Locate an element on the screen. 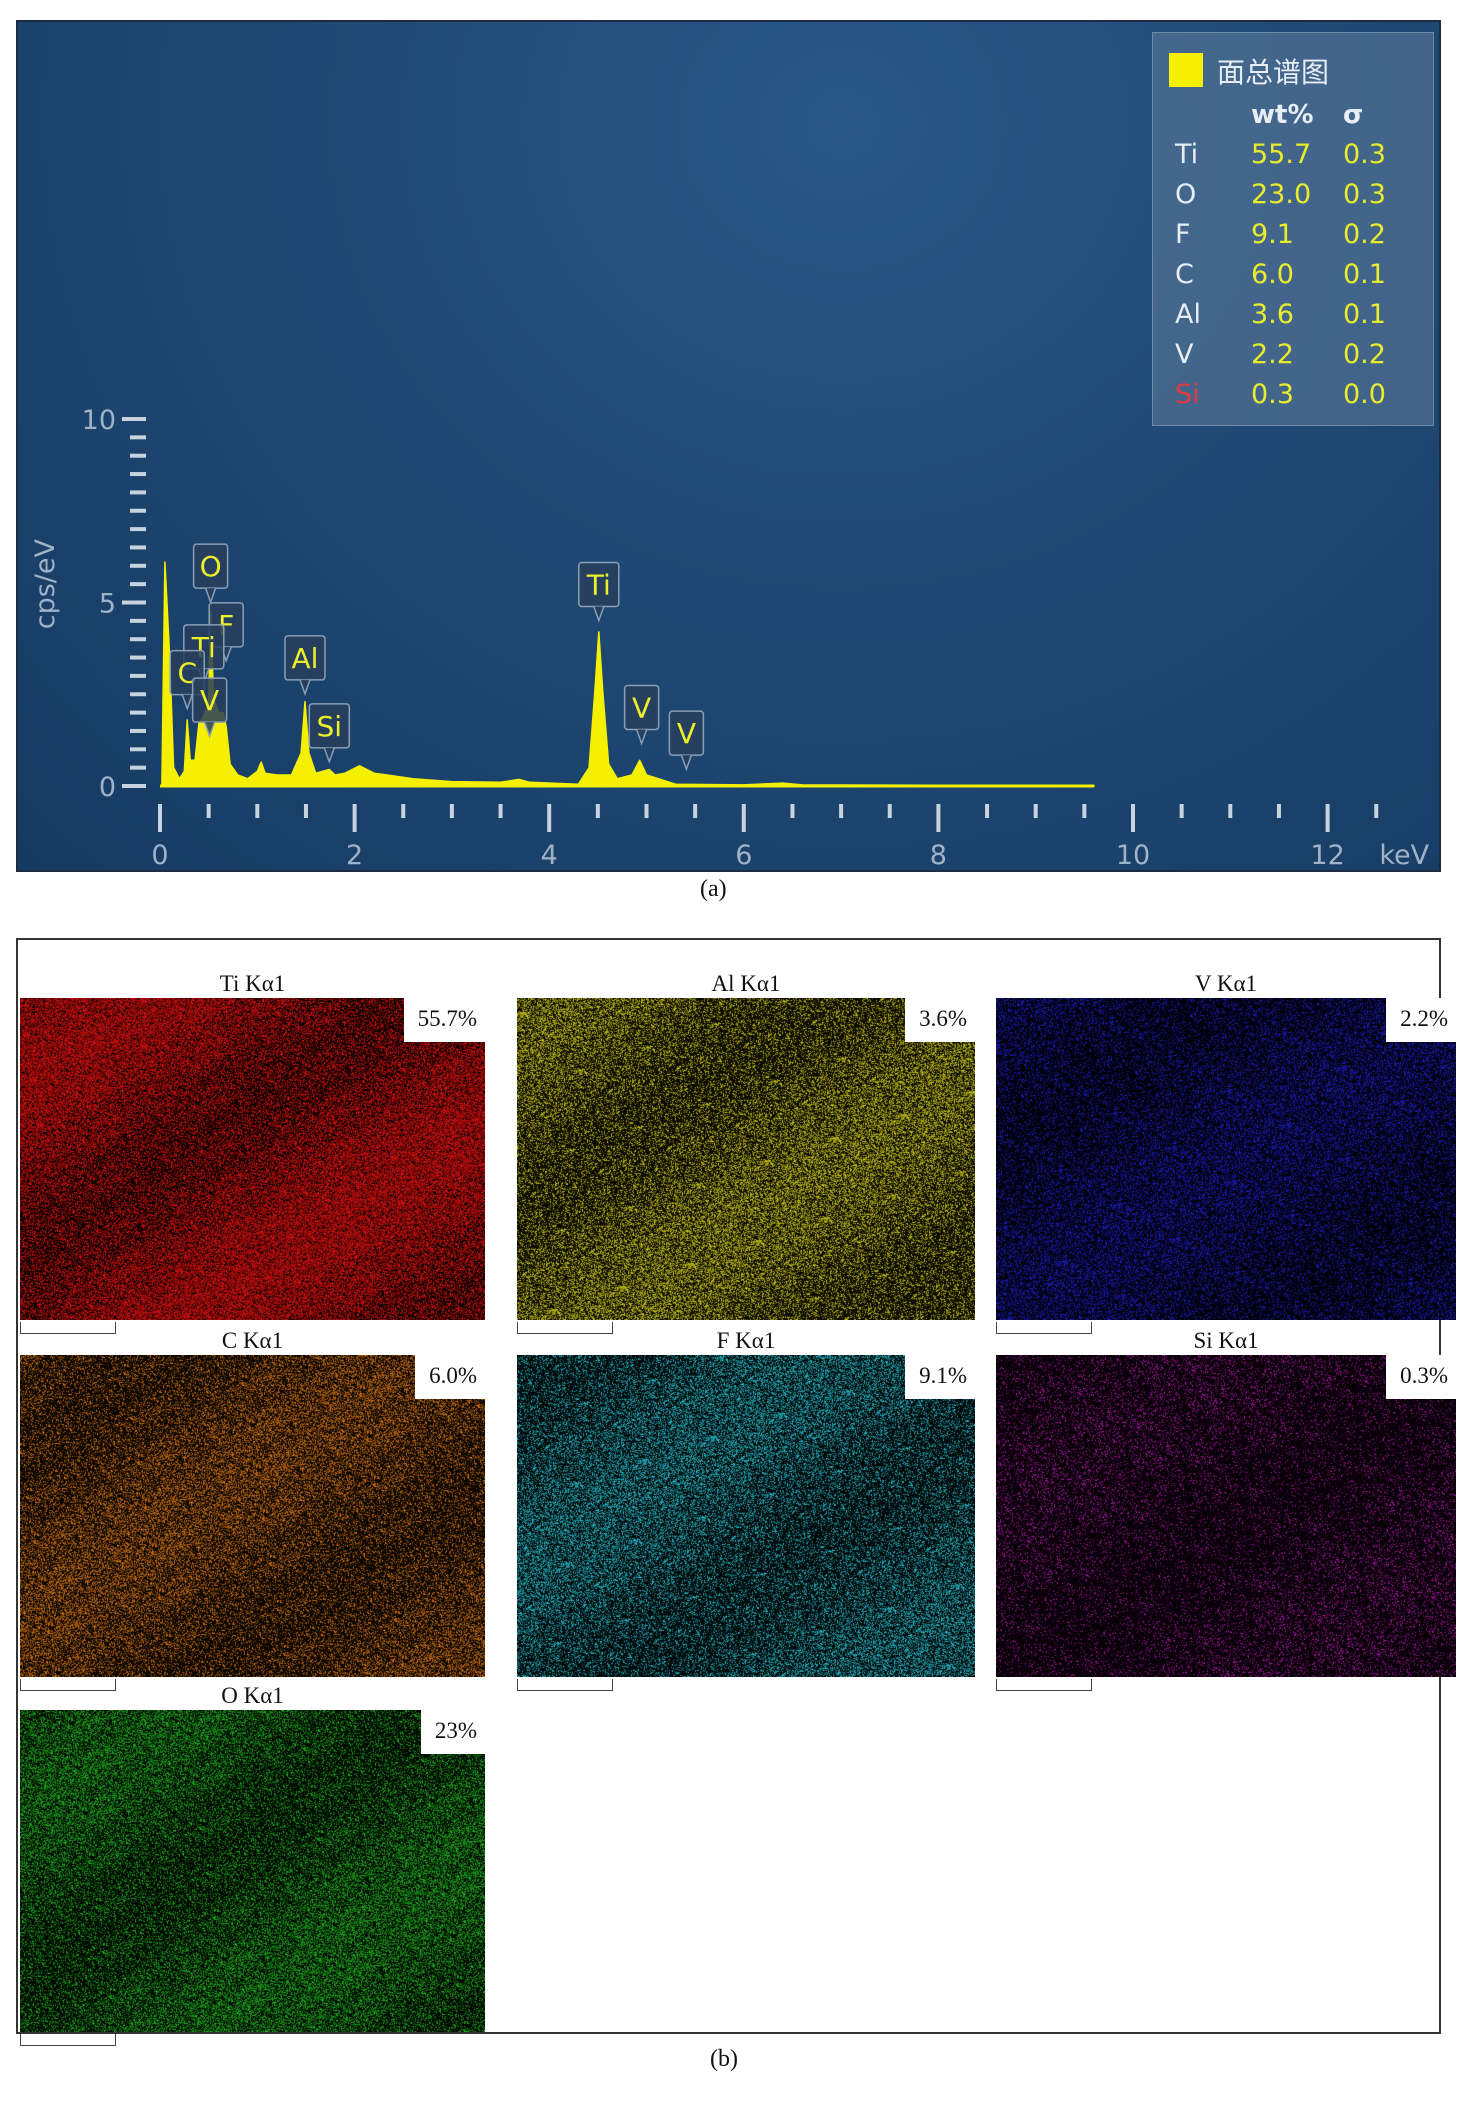 The image size is (1471, 2114). legend-wt-value: 6.0 is located at coordinates (1272, 274).